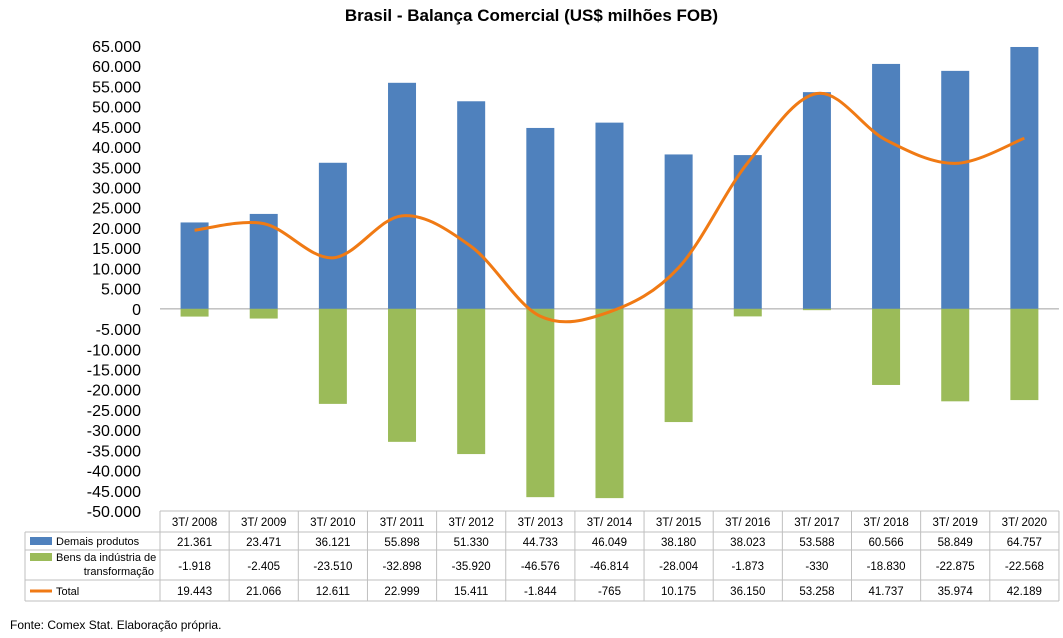  Describe the element at coordinates (540, 523) in the screenshot. I see `category-label: 3T/ 2013` at that location.